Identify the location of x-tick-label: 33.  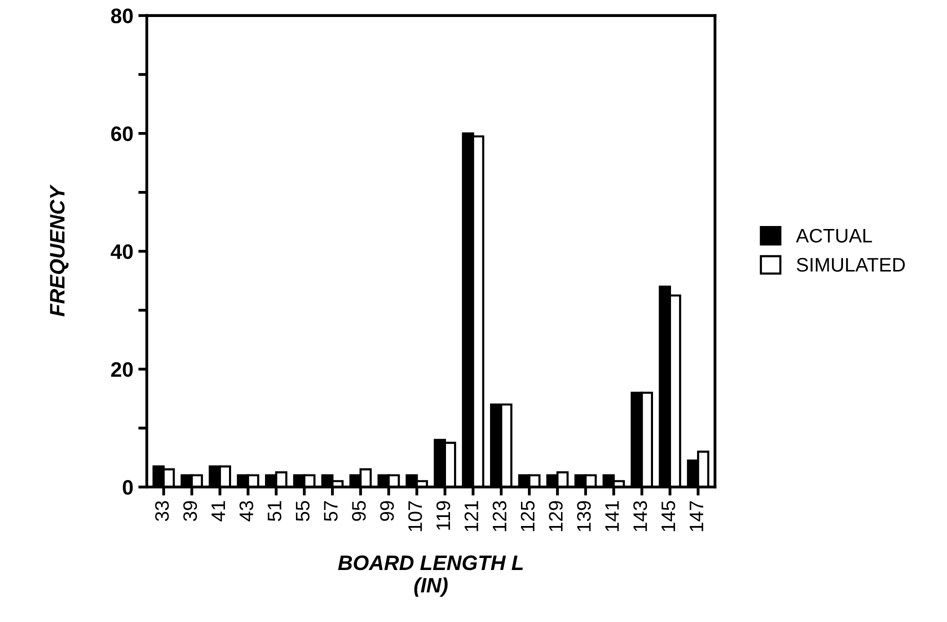
(162, 511).